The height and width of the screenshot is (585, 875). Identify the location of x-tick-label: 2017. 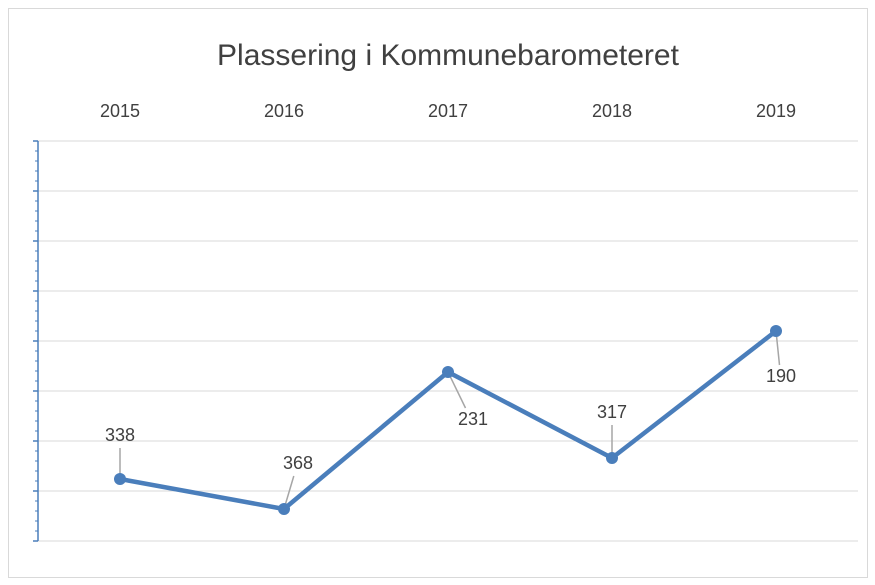
(448, 111).